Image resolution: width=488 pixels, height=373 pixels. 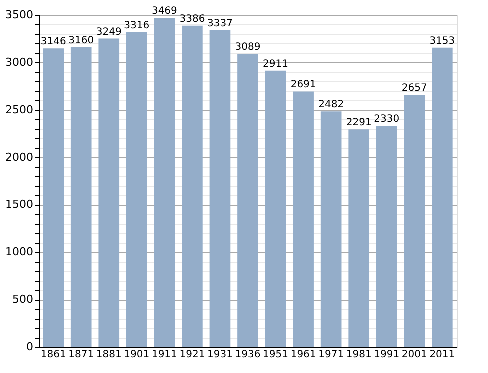 I want to click on x-tick-label: 1901, so click(x=137, y=355).